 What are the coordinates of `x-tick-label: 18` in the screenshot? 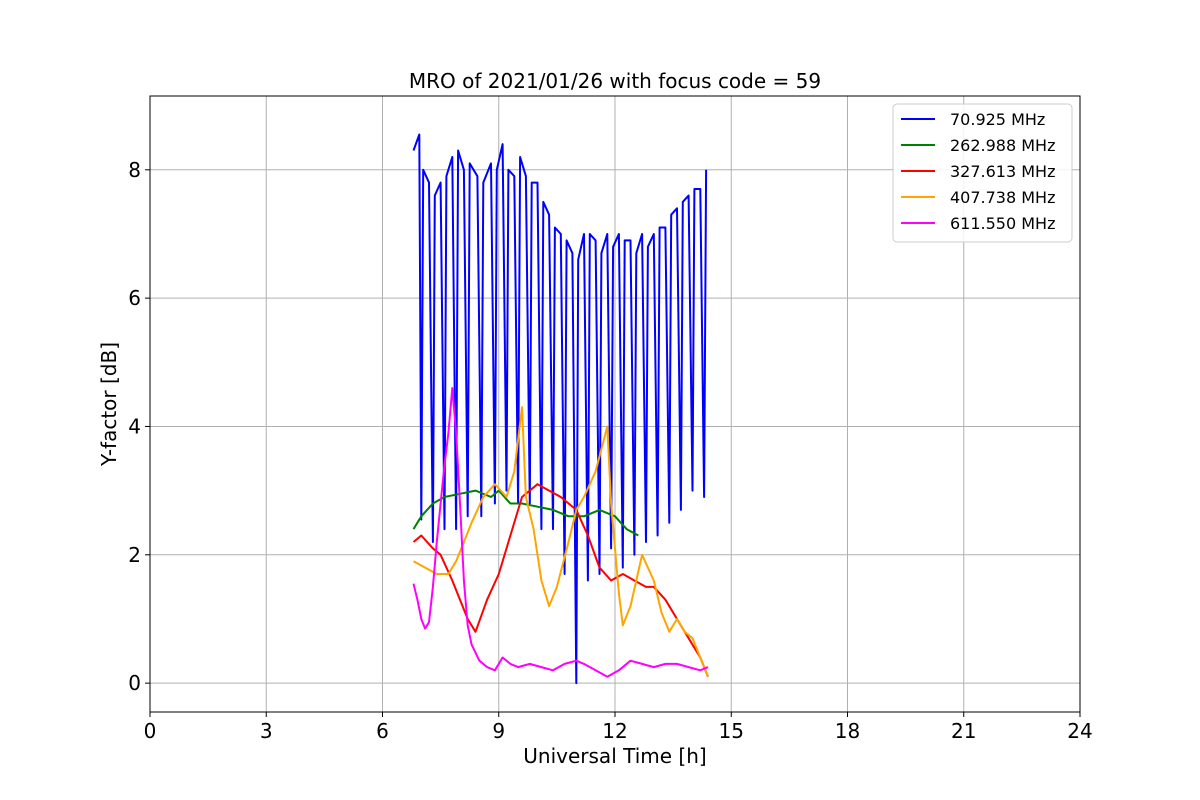 It's located at (847, 731).